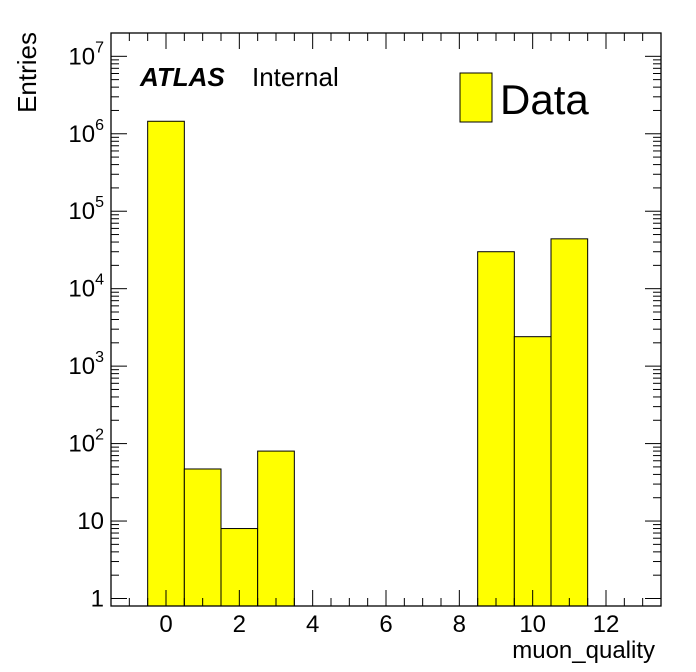 The width and height of the screenshot is (696, 672). Describe the element at coordinates (86, 364) in the screenshot. I see `y-tick-label: 10³` at that location.